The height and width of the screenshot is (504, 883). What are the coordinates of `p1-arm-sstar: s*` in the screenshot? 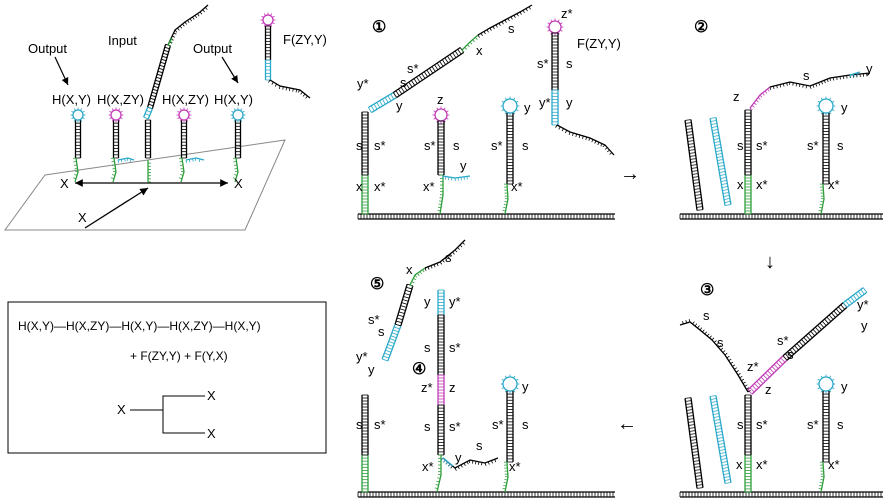 It's located at (413, 68).